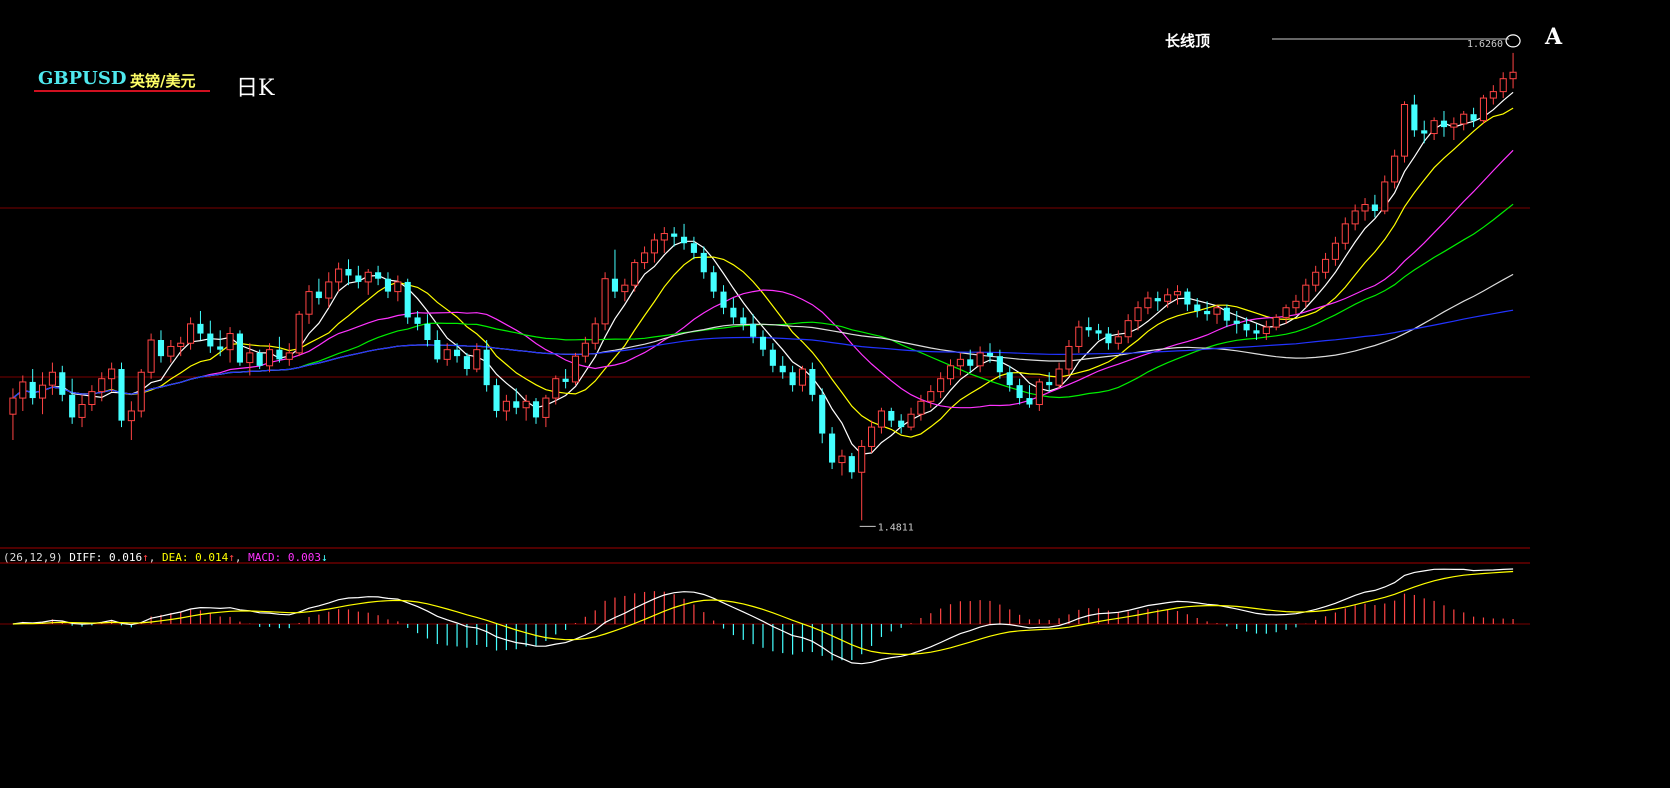 The height and width of the screenshot is (788, 1670). I want to click on macd-value: 0.003, so click(304, 557).